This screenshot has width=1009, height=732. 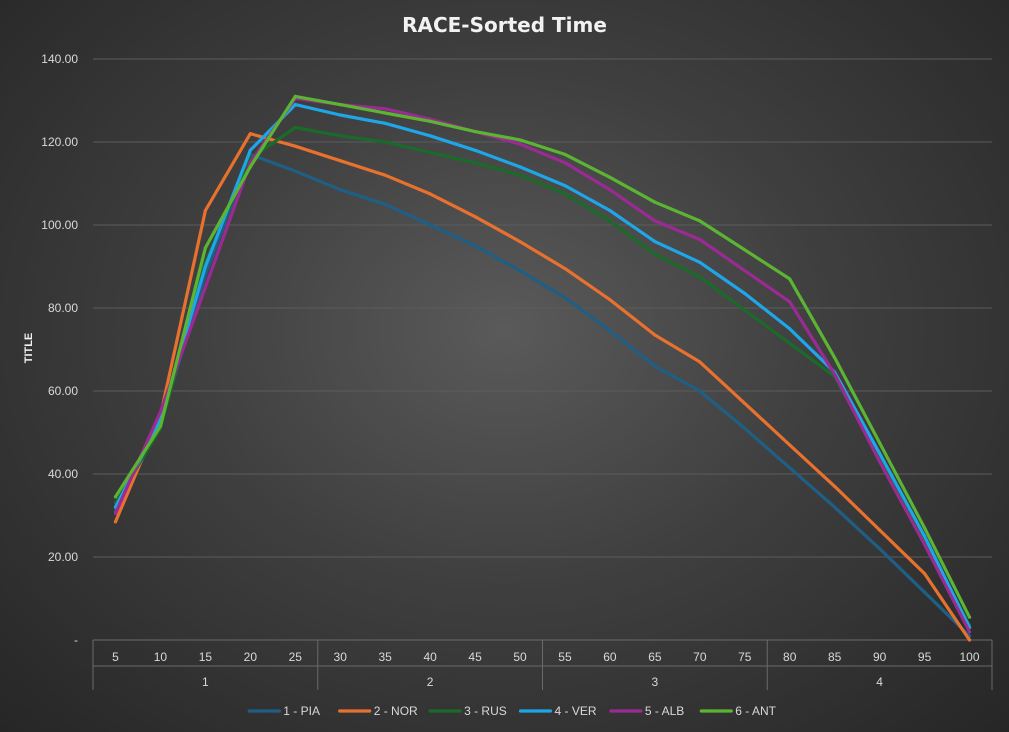 I want to click on legend-item: 2 - NOR, so click(x=378, y=711).